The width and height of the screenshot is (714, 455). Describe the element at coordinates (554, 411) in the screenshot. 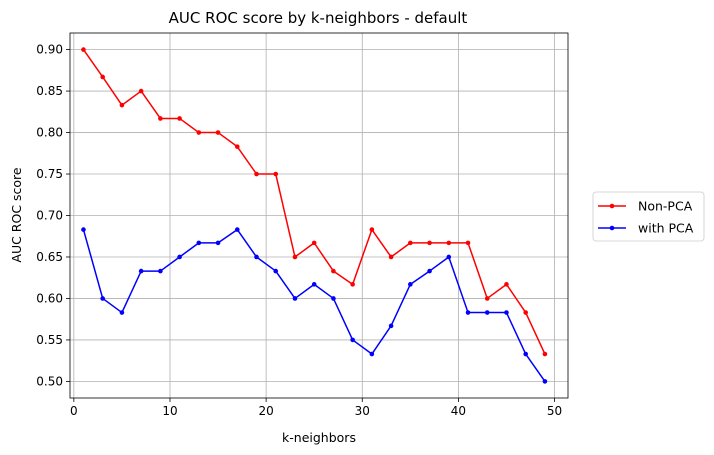

I see `x-tick-label: 50` at that location.